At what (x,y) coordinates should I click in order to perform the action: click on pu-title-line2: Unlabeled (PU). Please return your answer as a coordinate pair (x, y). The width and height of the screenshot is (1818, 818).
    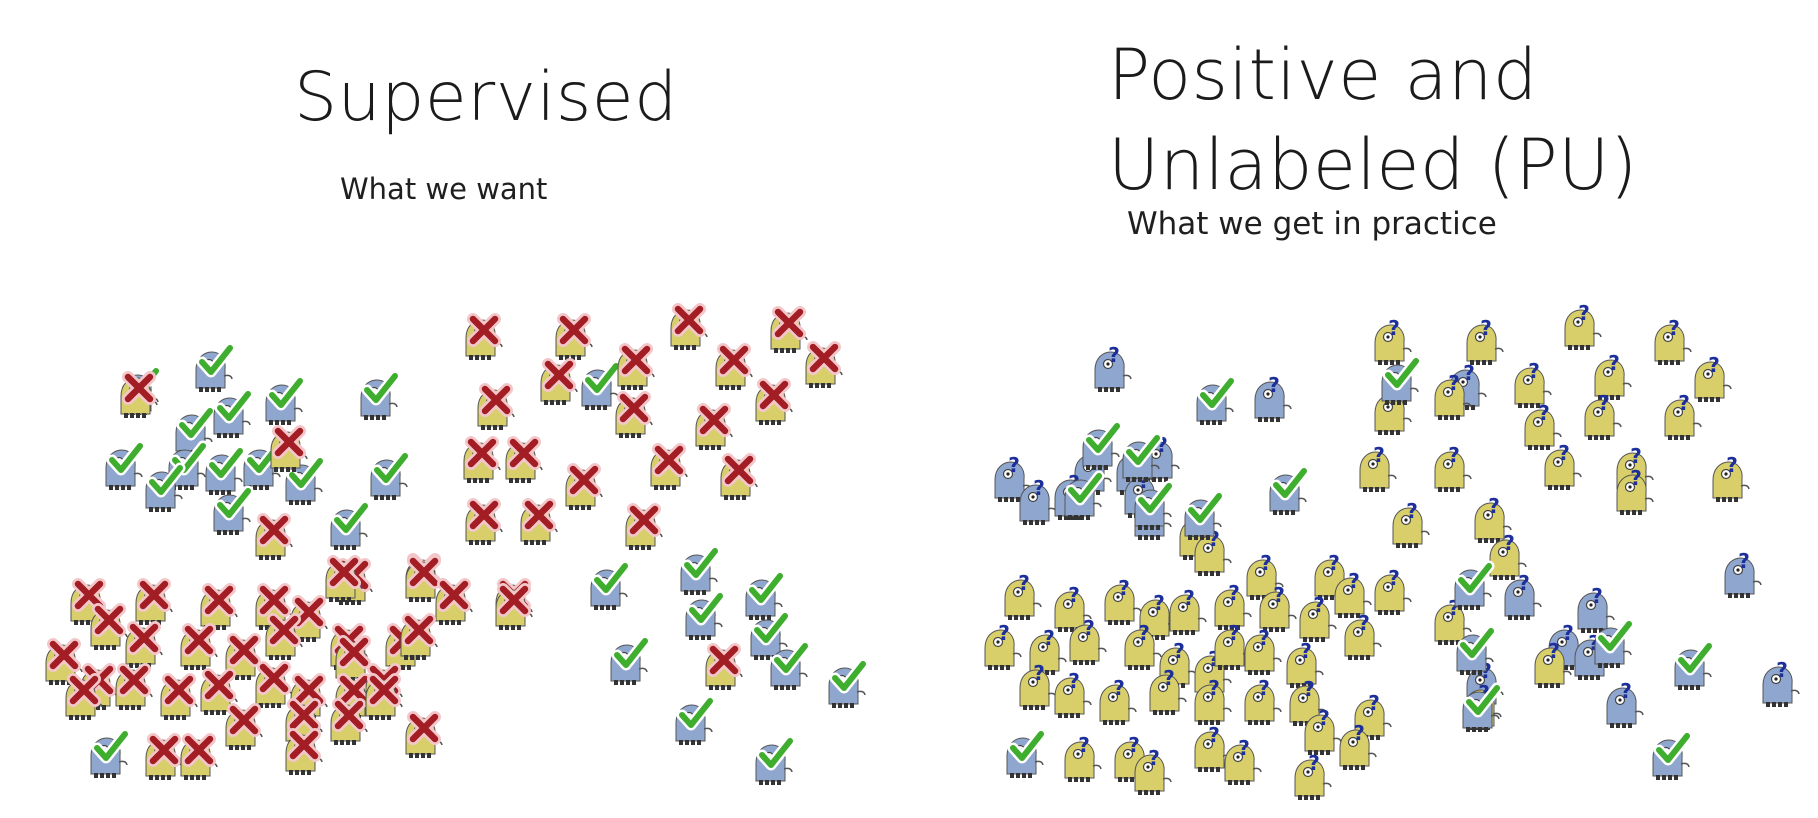
    Looking at the image, I should click on (1373, 165).